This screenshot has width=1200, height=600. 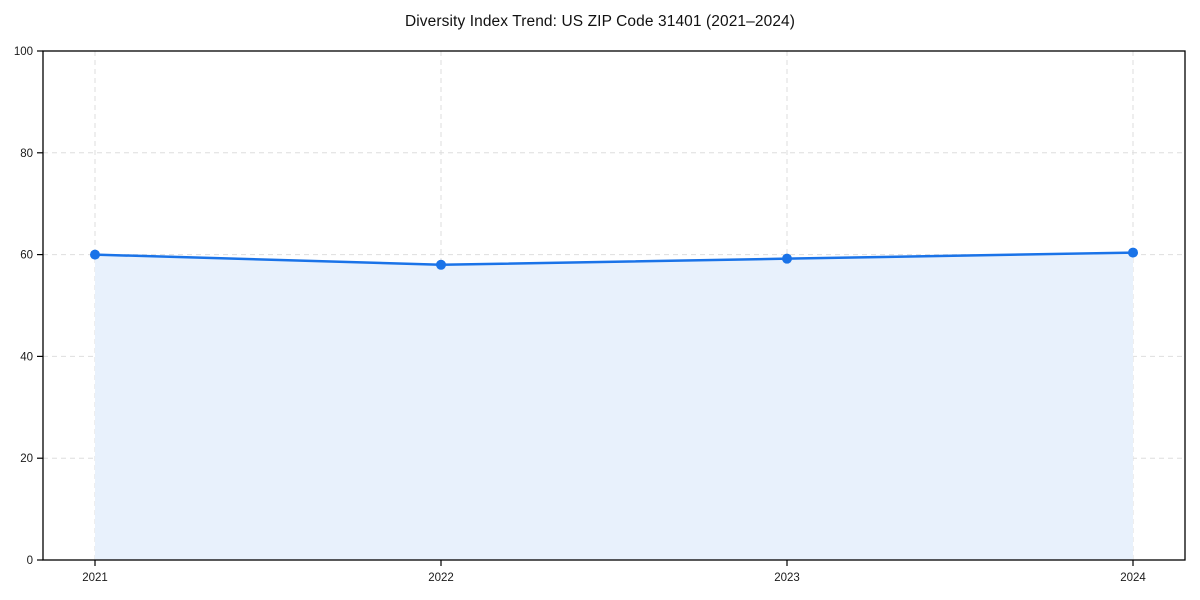 What do you see at coordinates (26, 154) in the screenshot?
I see `y-axis-tick-label-80: 80` at bounding box center [26, 154].